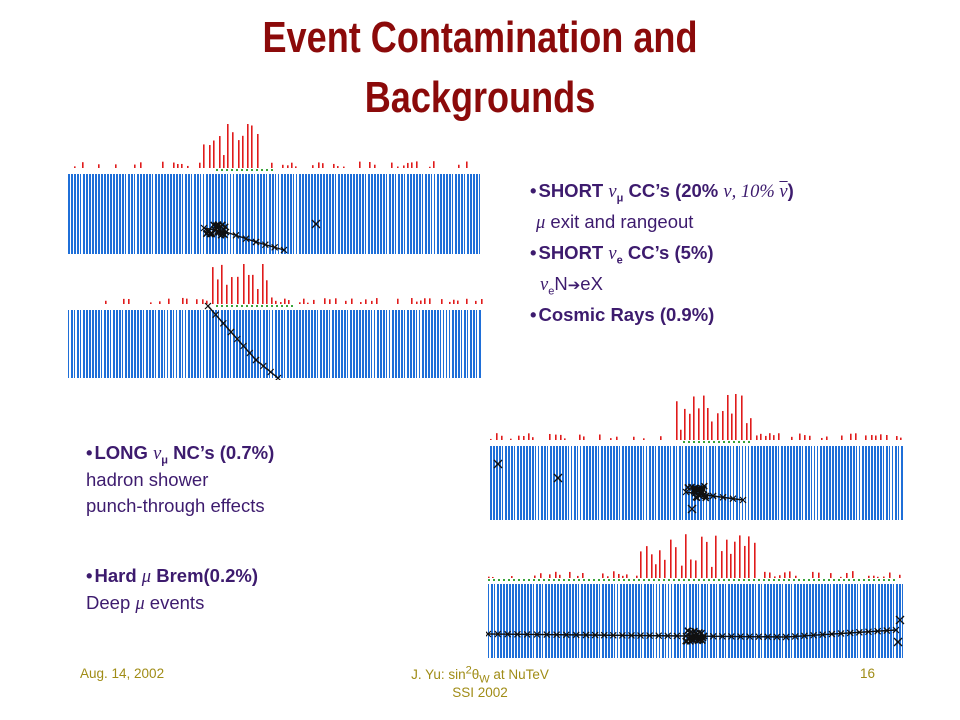 The height and width of the screenshot is (720, 960). Describe the element at coordinates (480, 37) in the screenshot. I see `title-line-1: Event Contamination and` at that location.